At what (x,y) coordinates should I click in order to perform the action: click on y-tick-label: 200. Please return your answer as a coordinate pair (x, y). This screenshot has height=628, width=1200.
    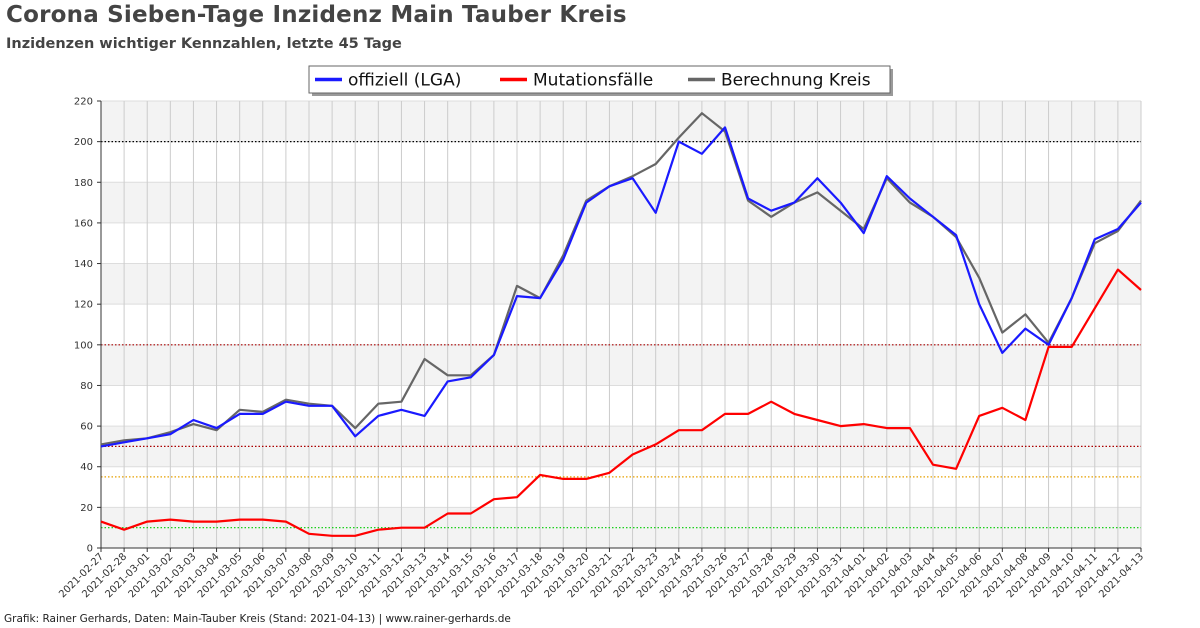
    Looking at the image, I should click on (83, 142).